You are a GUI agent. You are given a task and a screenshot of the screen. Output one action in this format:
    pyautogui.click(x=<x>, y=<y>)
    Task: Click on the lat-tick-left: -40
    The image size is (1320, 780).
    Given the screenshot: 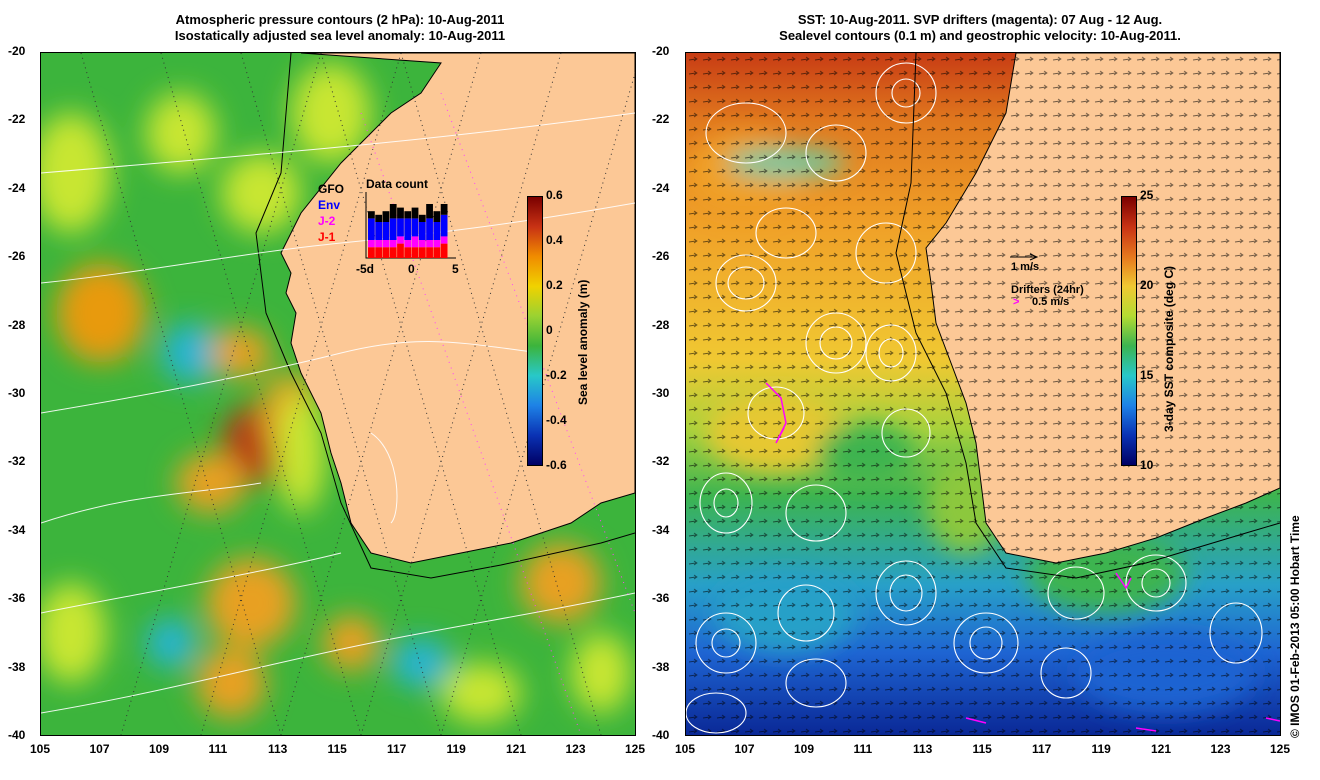 What is the action you would take?
    pyautogui.click(x=17, y=735)
    